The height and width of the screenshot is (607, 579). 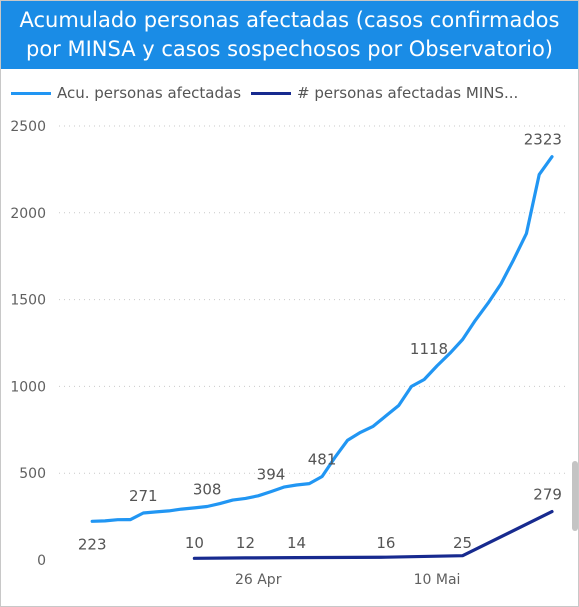 What do you see at coordinates (322, 459) in the screenshot?
I see `data-label: 481` at bounding box center [322, 459].